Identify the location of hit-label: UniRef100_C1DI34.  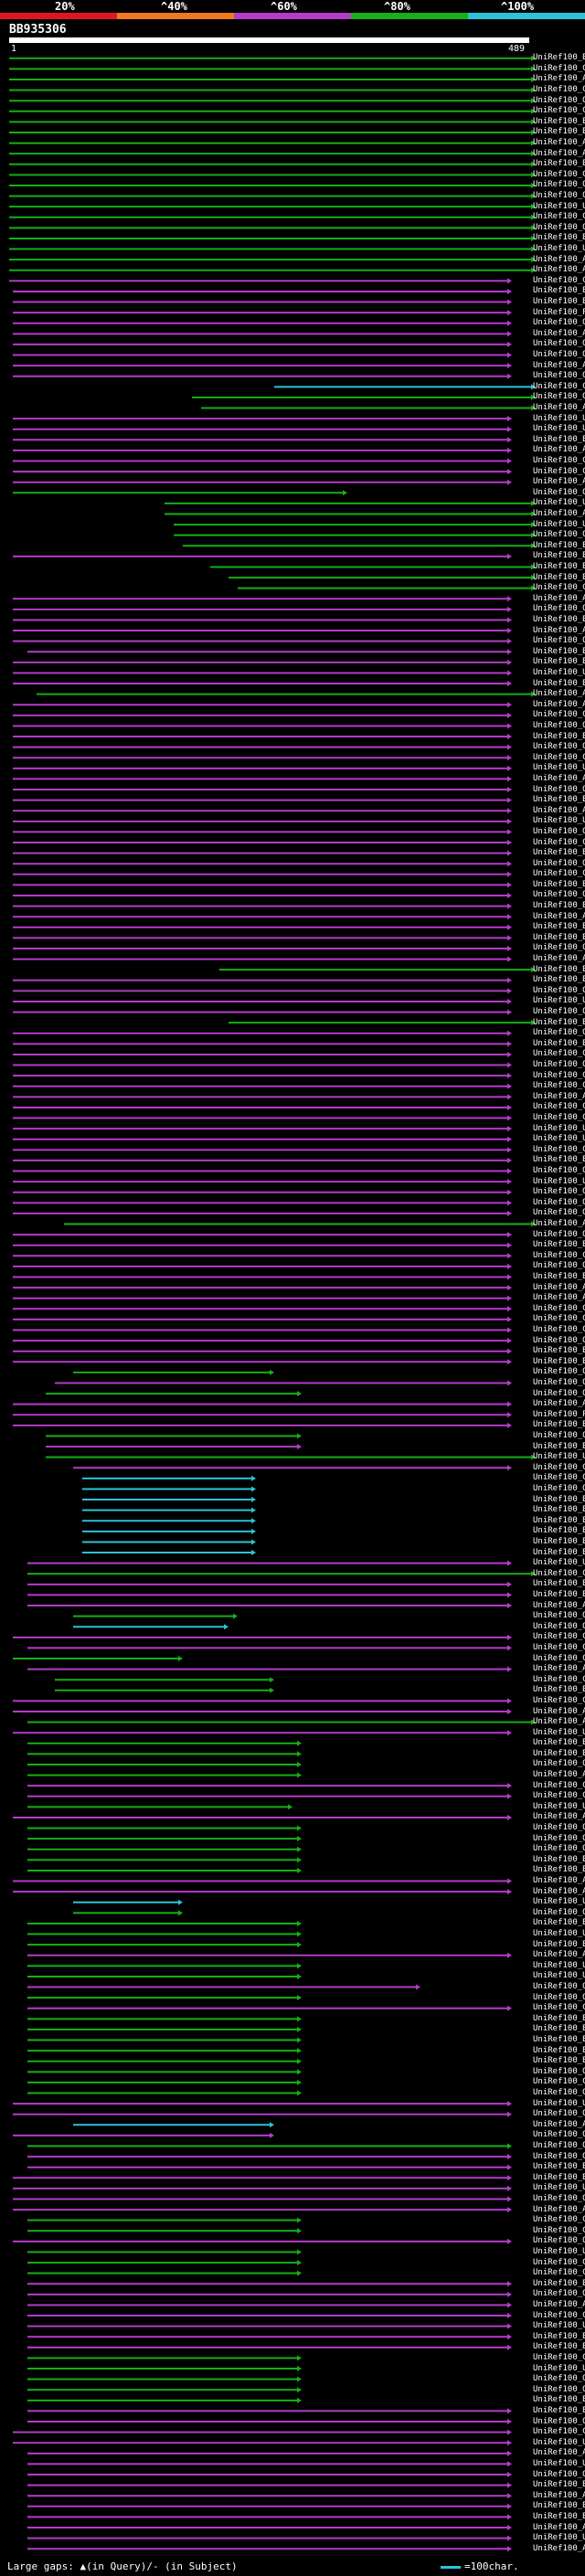
(559, 1700).